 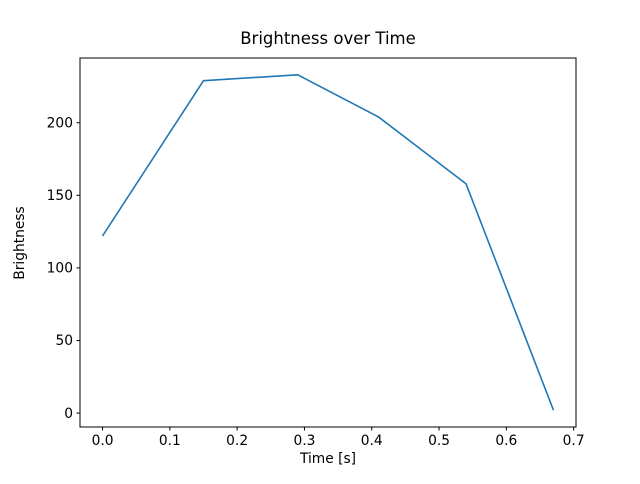 What do you see at coordinates (68, 414) in the screenshot?
I see `y-tick-label: 0` at bounding box center [68, 414].